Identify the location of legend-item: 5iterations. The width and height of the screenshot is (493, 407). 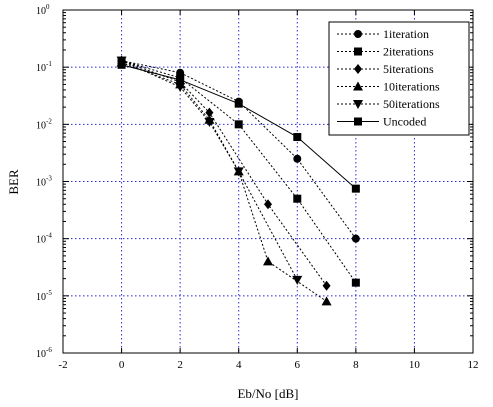
(385, 69).